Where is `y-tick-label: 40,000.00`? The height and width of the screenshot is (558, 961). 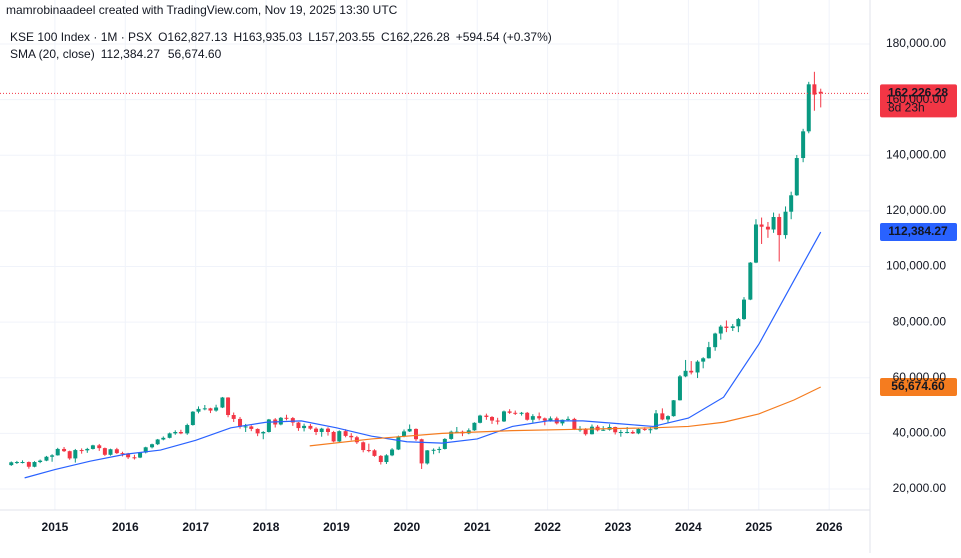
y-tick-label: 40,000.00 is located at coordinates (920, 433).